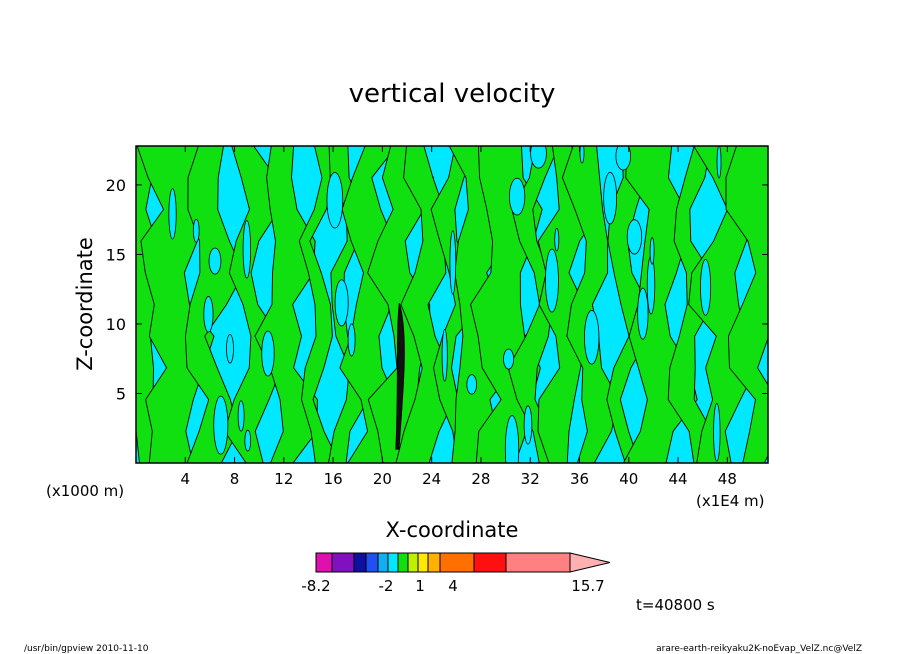 This screenshot has width=904, height=654. I want to click on colorbar-label: -2, so click(386, 586).